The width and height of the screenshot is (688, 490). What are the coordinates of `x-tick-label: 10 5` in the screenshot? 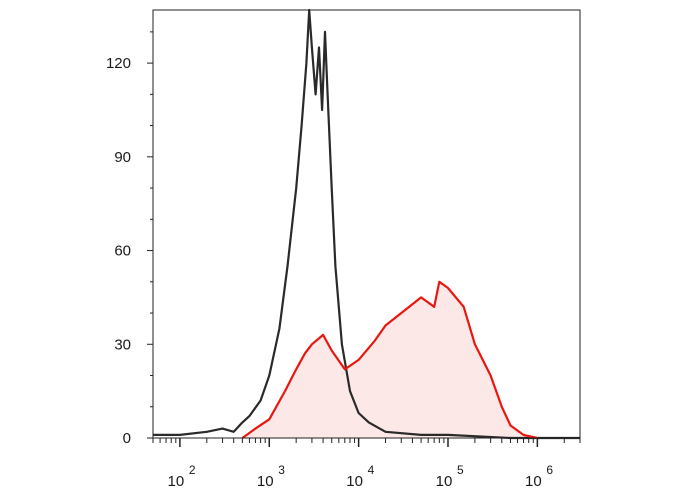 It's located at (450, 476).